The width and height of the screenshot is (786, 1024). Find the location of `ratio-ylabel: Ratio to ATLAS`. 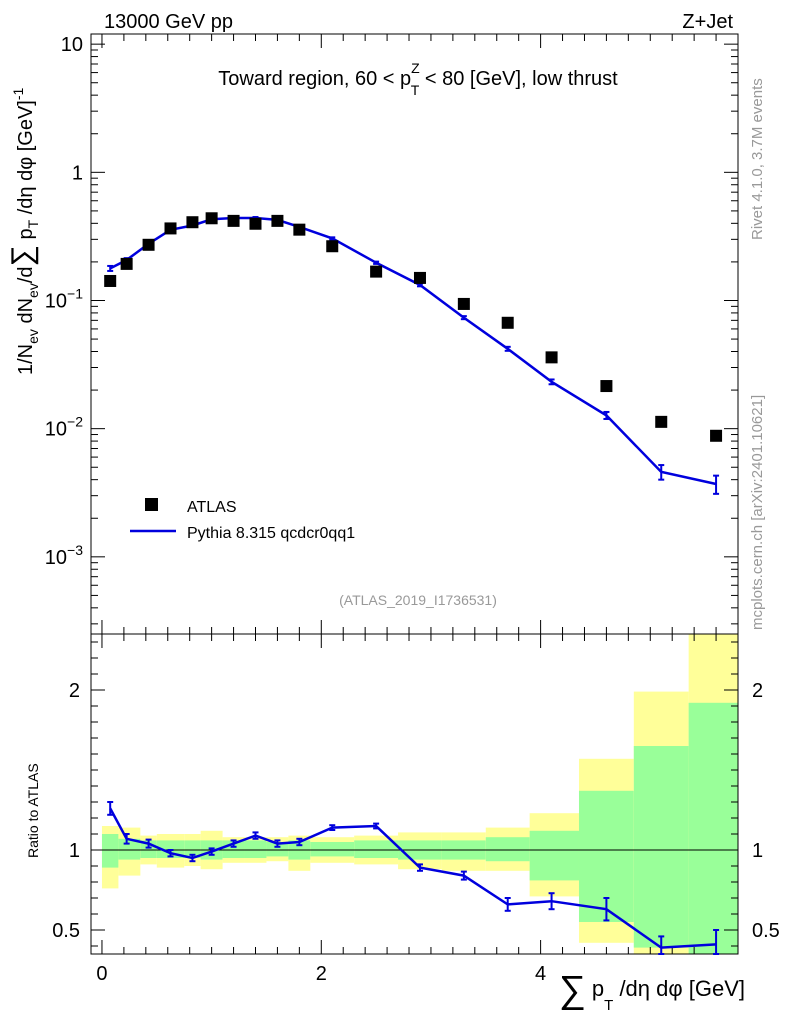

ratio-ylabel: Ratio to ATLAS is located at coordinates (33, 810).